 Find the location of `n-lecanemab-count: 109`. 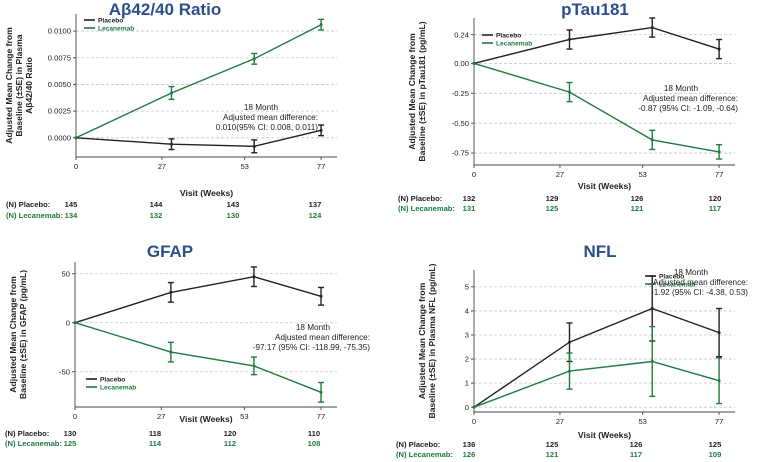

n-lecanemab-count: 109 is located at coordinates (715, 454).